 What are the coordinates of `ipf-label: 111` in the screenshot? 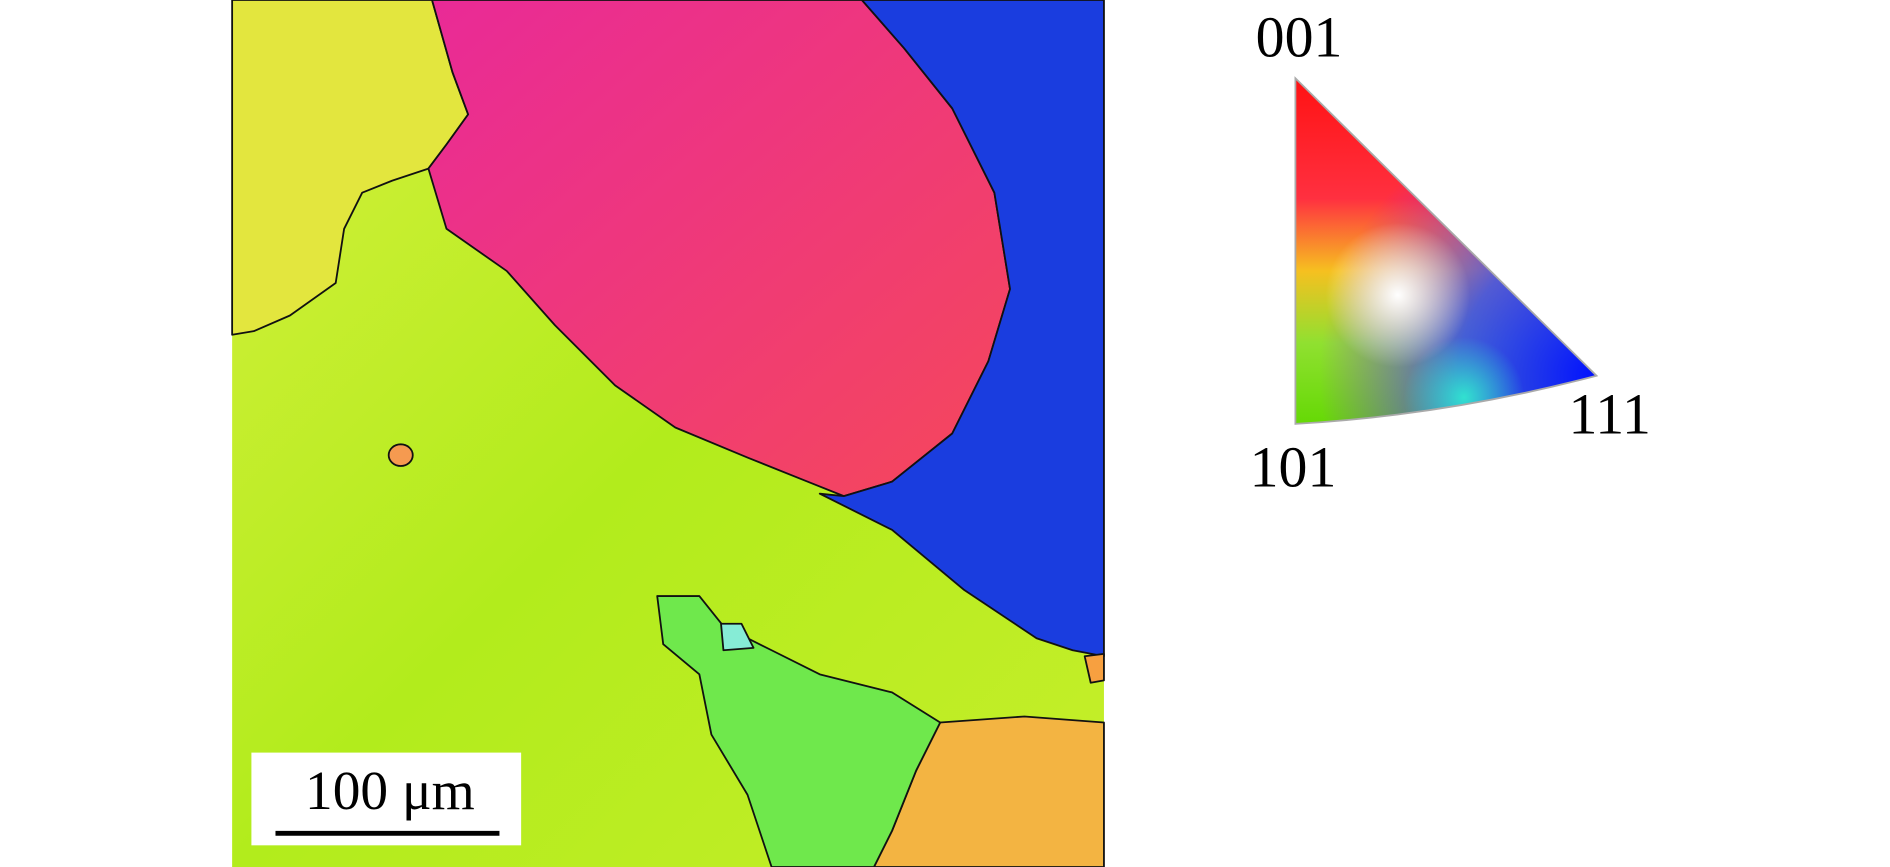 It's located at (1609, 414).